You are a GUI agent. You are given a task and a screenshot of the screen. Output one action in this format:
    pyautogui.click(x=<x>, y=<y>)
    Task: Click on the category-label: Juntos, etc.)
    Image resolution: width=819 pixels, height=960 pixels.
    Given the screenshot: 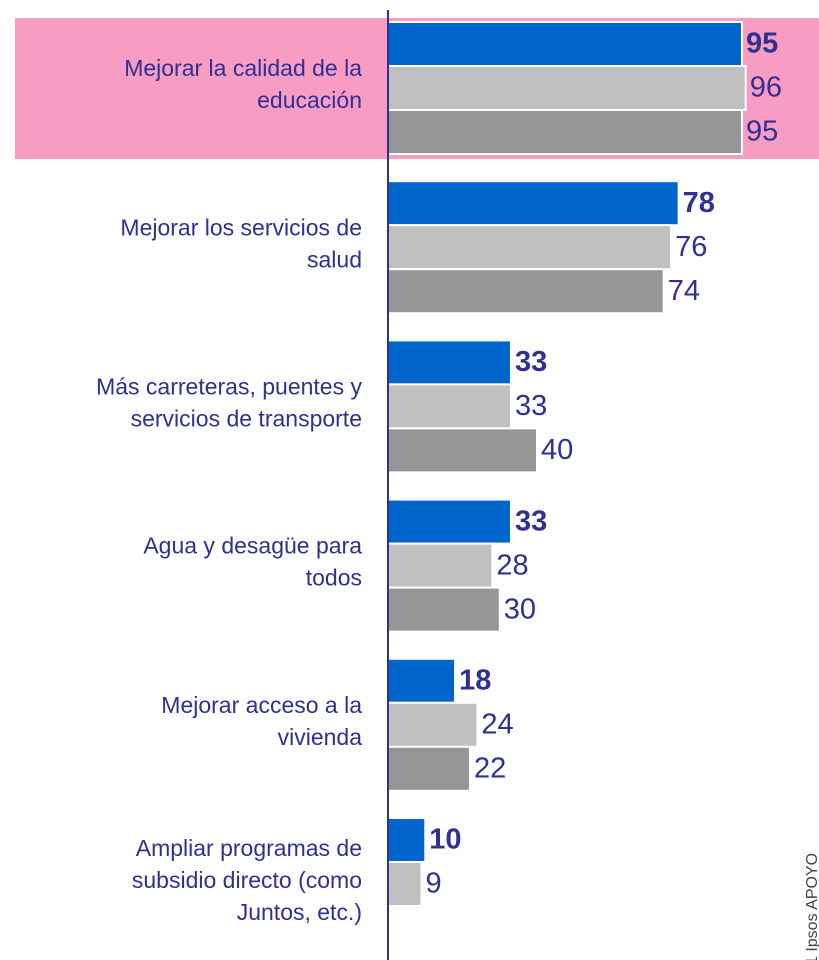 What is the action you would take?
    pyautogui.click(x=299, y=912)
    